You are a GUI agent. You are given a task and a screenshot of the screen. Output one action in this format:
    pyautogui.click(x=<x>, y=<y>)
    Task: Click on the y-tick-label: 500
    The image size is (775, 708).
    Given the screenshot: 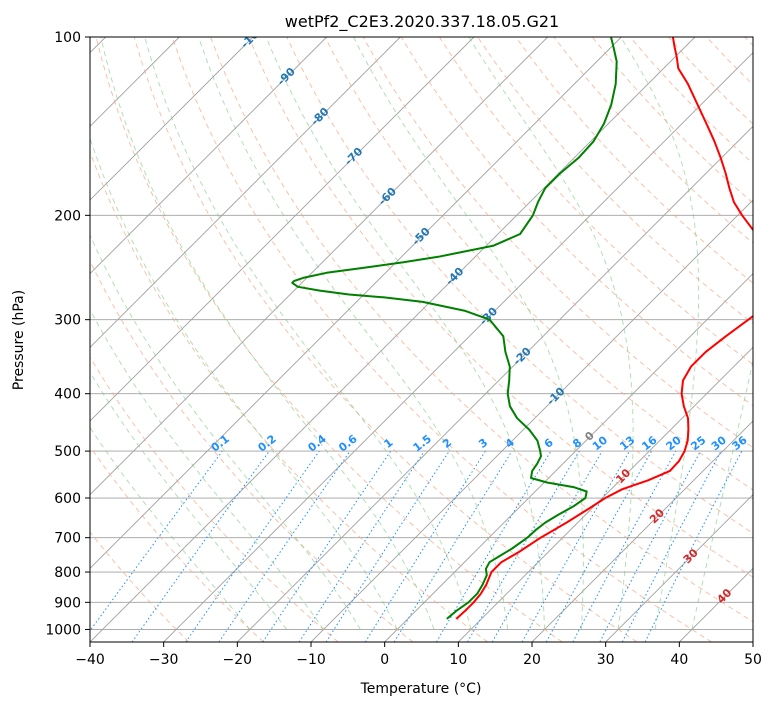 What is the action you would take?
    pyautogui.click(x=67, y=452)
    